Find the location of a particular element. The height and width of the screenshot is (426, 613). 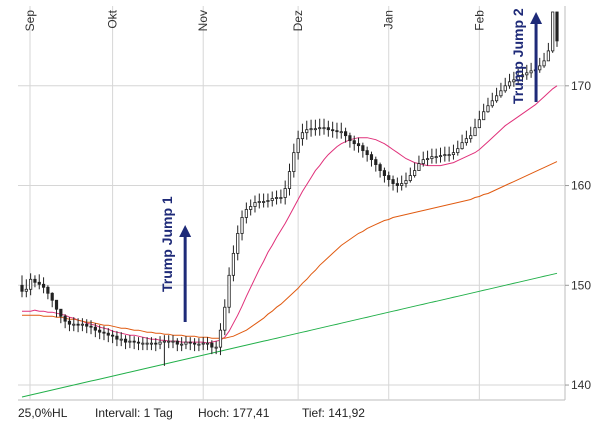

x-axis-label: Okt is located at coordinates (113, 18).